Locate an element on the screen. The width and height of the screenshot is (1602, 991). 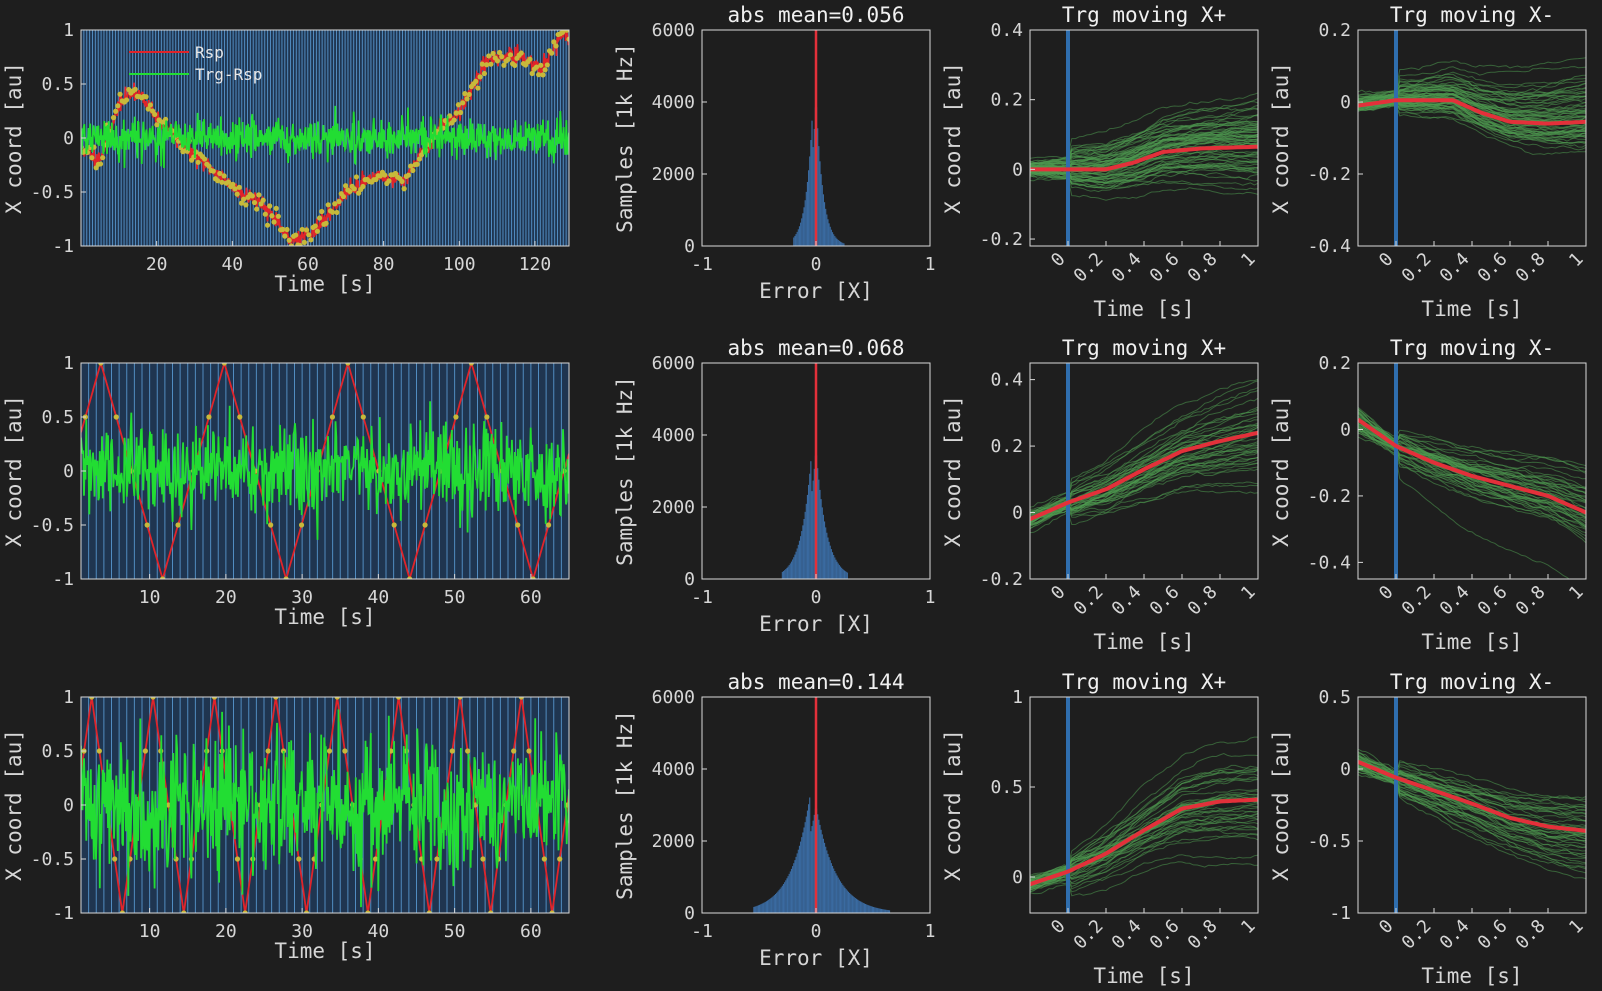
panel-title: Trg moving X- is located at coordinates (1472, 348).